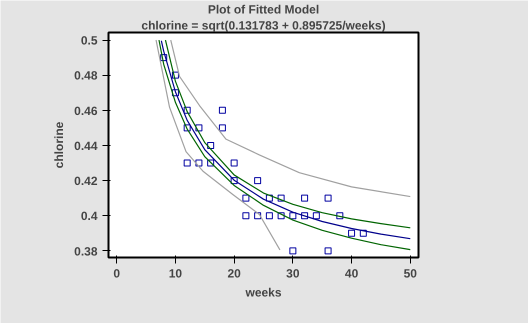  What do you see at coordinates (86, 111) in the screenshot?
I see `y-tick-label: 0.46` at bounding box center [86, 111].